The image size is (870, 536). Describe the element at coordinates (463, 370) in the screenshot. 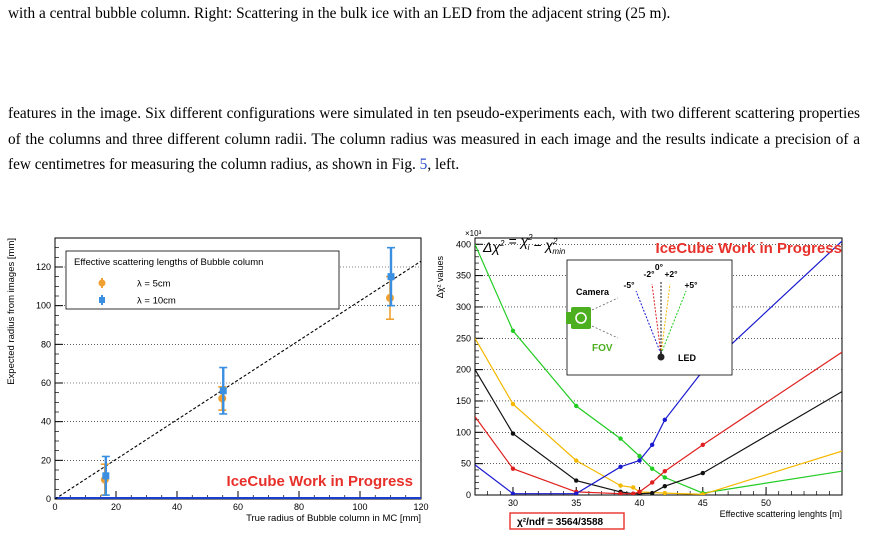

I see `y-tick-label: 200` at that location.